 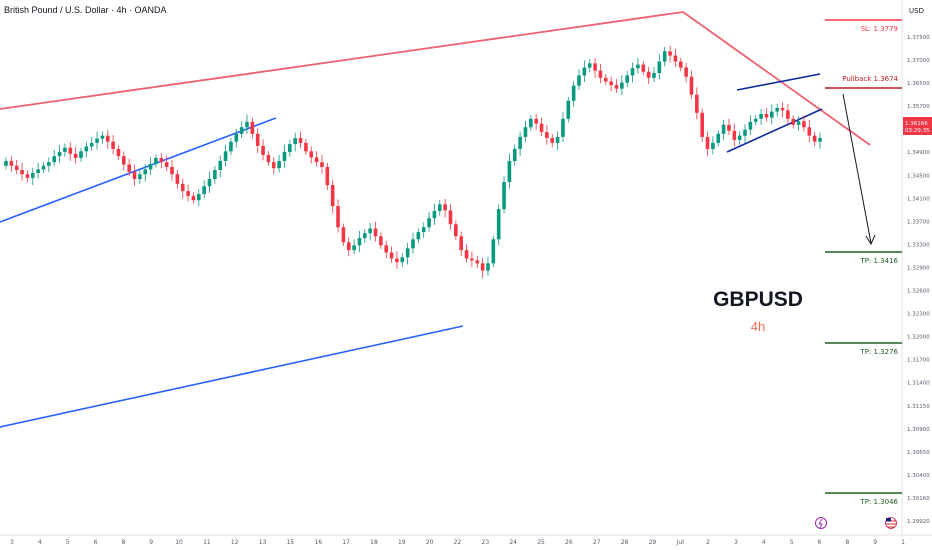 What do you see at coordinates (863, 258) in the screenshot?
I see `level-2: TP: 1.3416` at bounding box center [863, 258].